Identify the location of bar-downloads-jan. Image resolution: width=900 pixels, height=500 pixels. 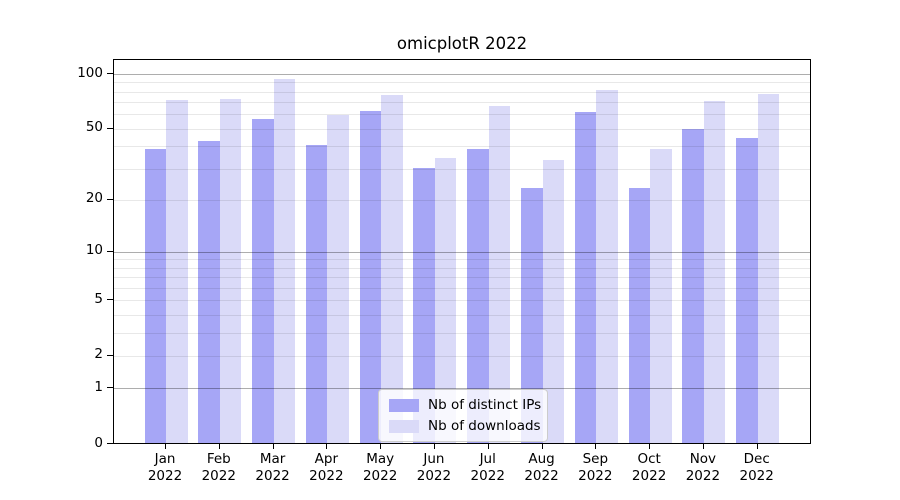
(177, 271).